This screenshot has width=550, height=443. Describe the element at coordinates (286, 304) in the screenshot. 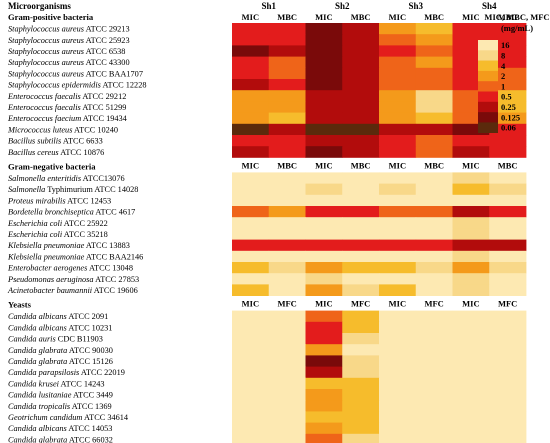

I see `column-header-mfc: MFC` at that location.